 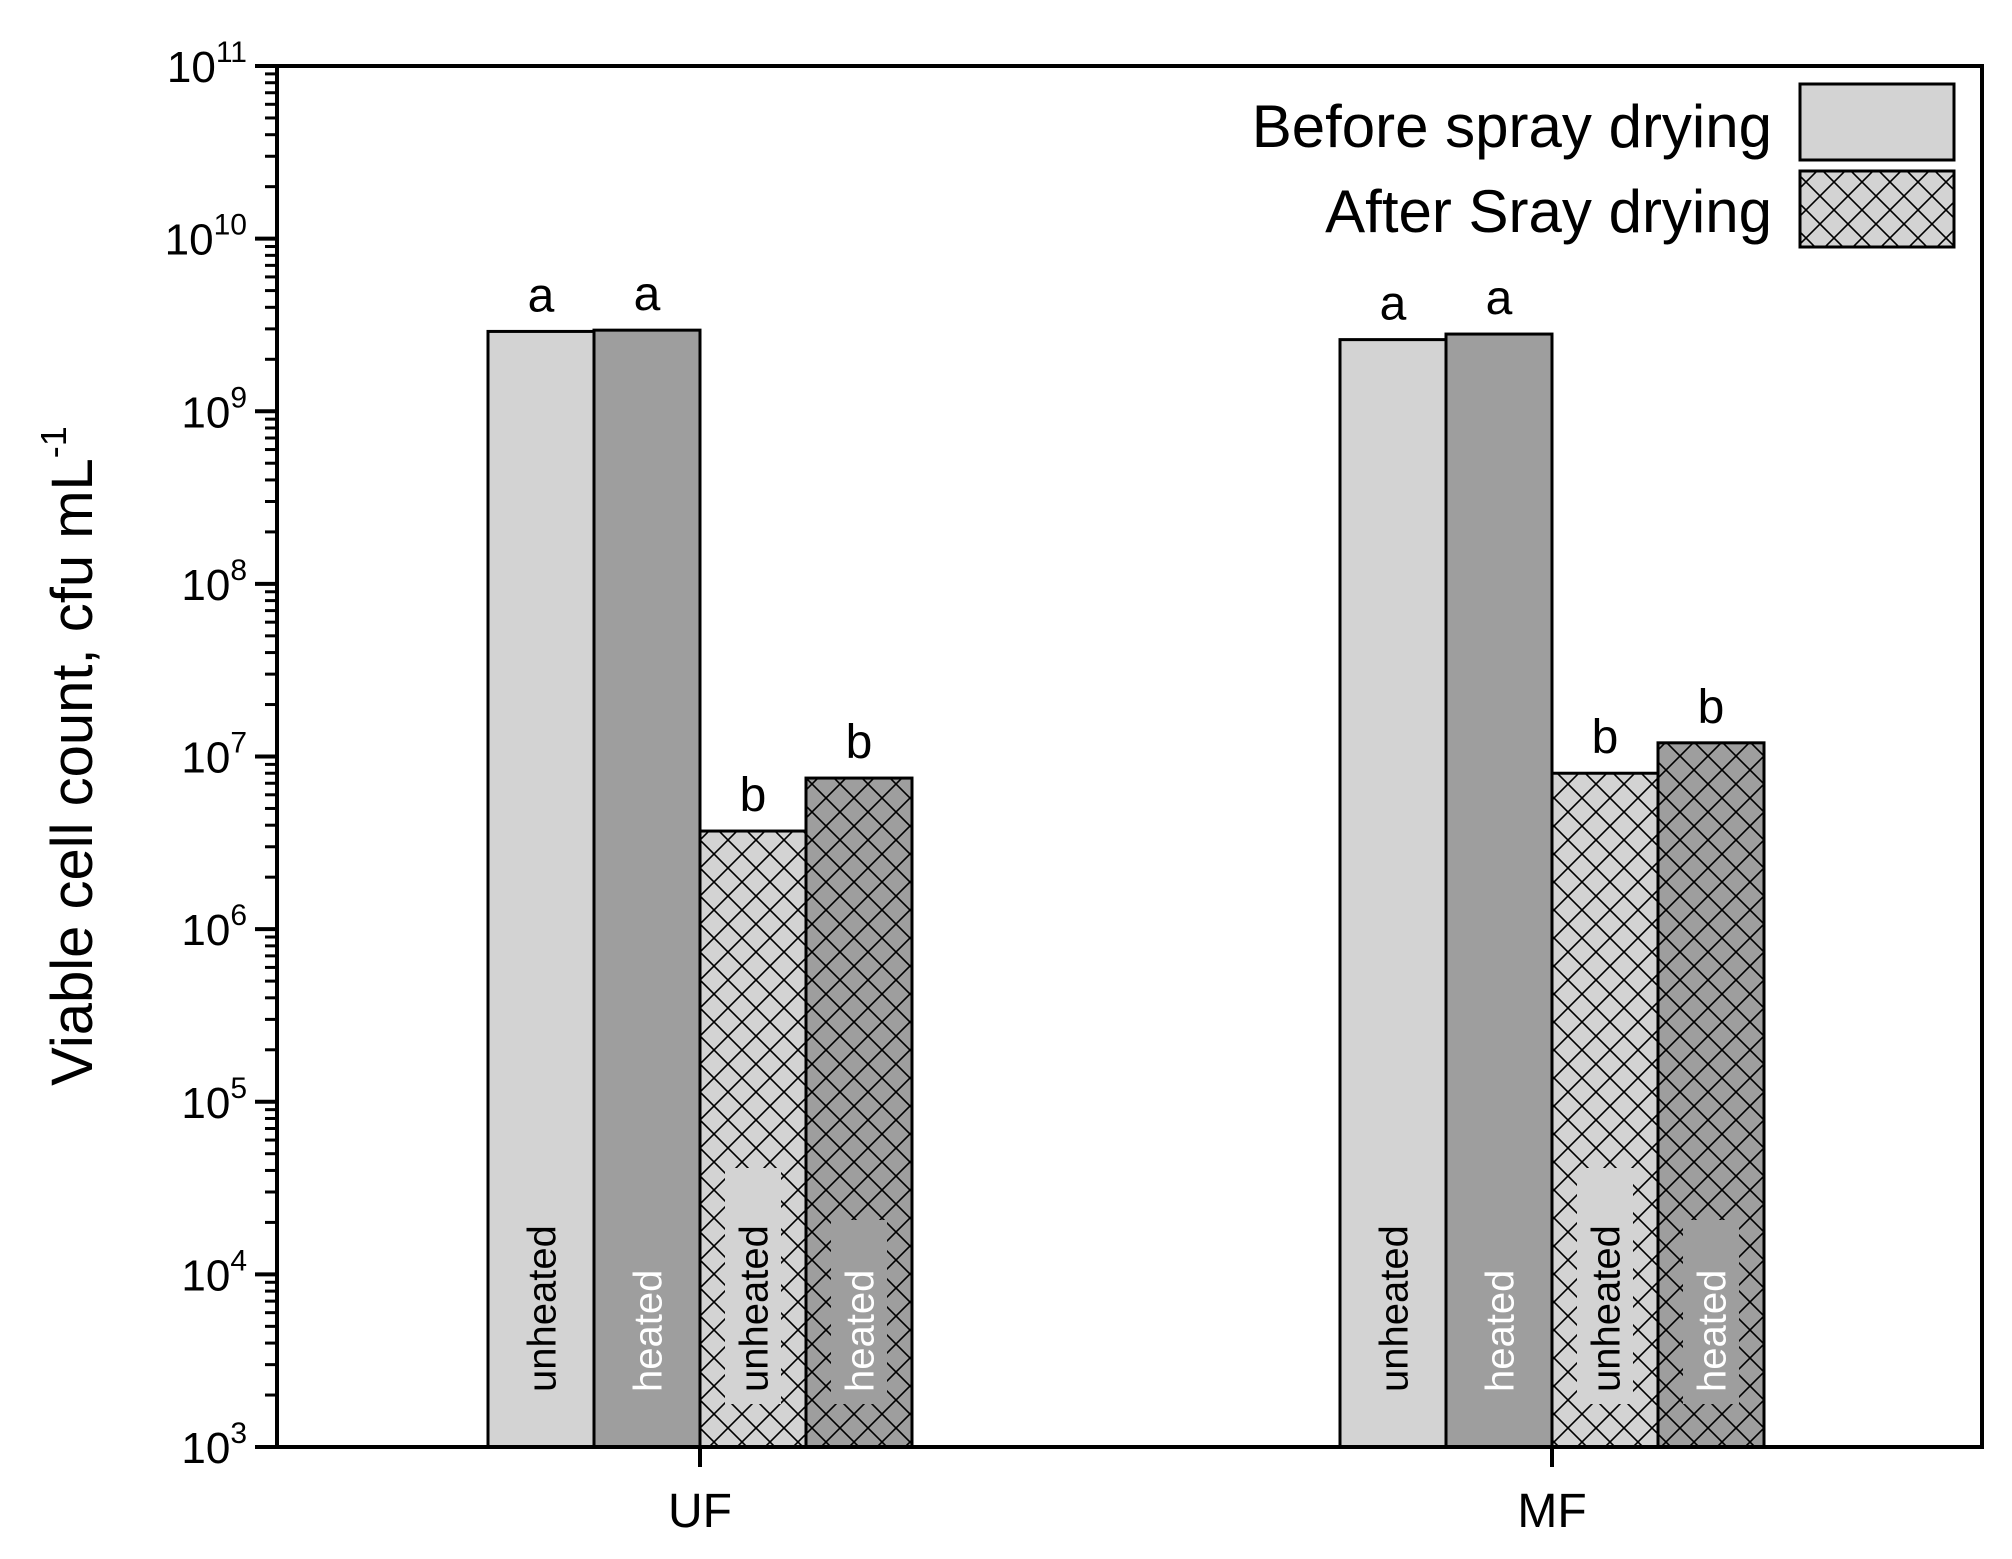 What do you see at coordinates (1604, 165) in the screenshot?
I see `legend: Before spray drying After Sray drying` at bounding box center [1604, 165].